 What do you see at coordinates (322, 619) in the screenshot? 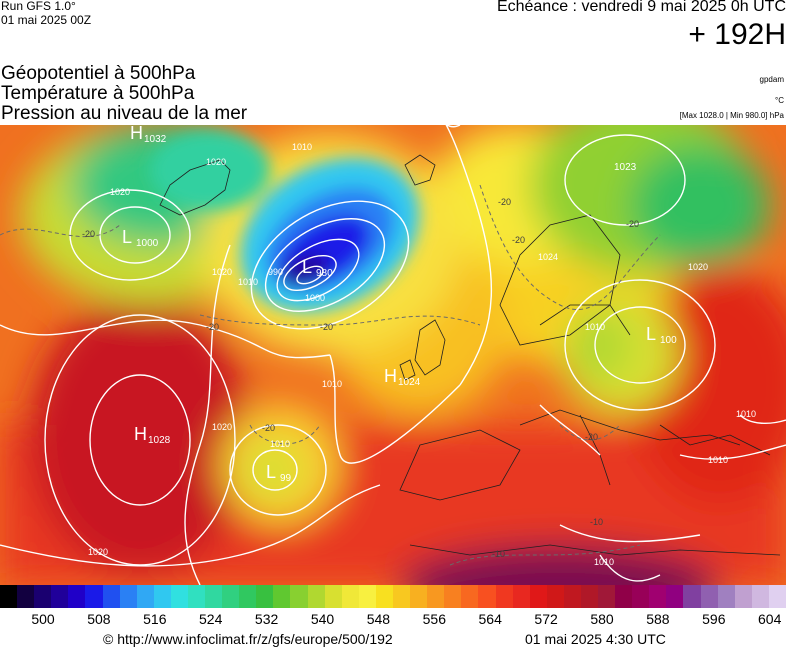
I see `colorbar-label: 540` at bounding box center [322, 619].